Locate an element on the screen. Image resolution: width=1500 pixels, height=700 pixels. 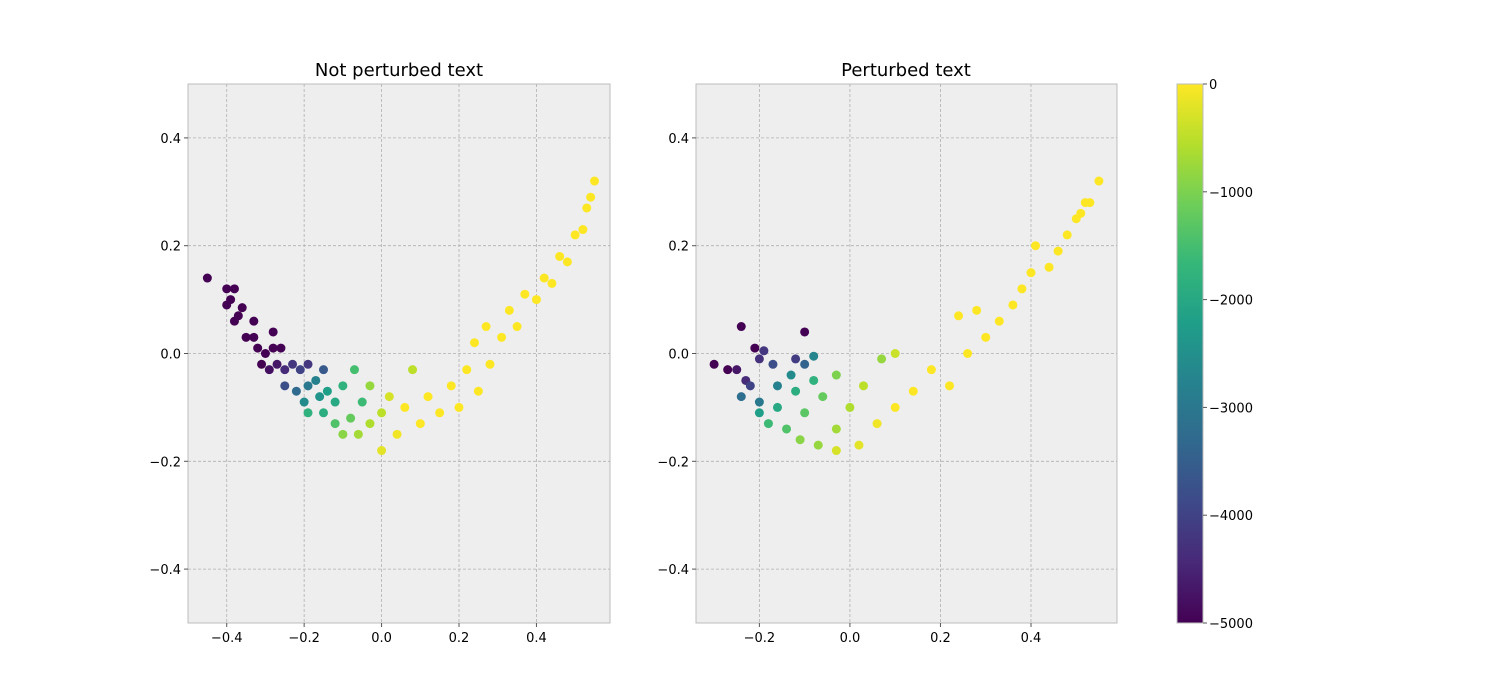
left-x-tick-label: 0.4 is located at coordinates (536, 638).